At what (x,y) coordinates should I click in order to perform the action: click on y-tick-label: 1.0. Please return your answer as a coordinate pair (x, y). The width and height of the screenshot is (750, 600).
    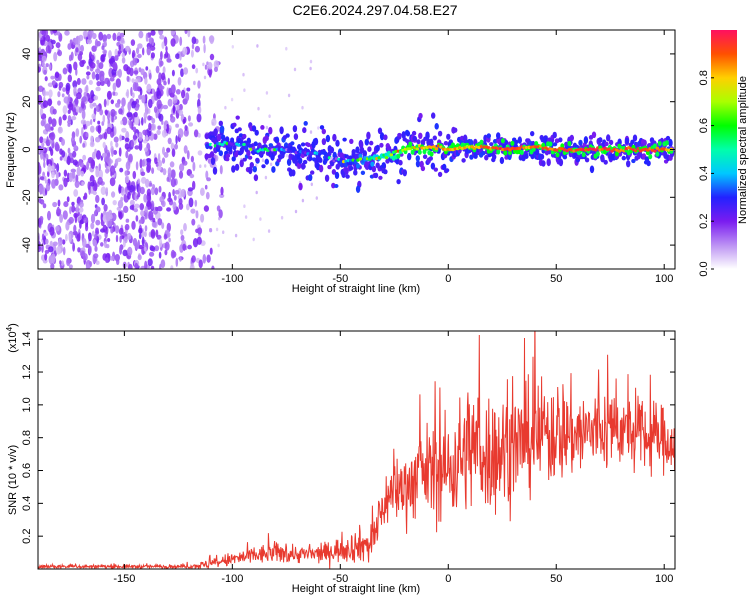
    Looking at the image, I should click on (27, 404).